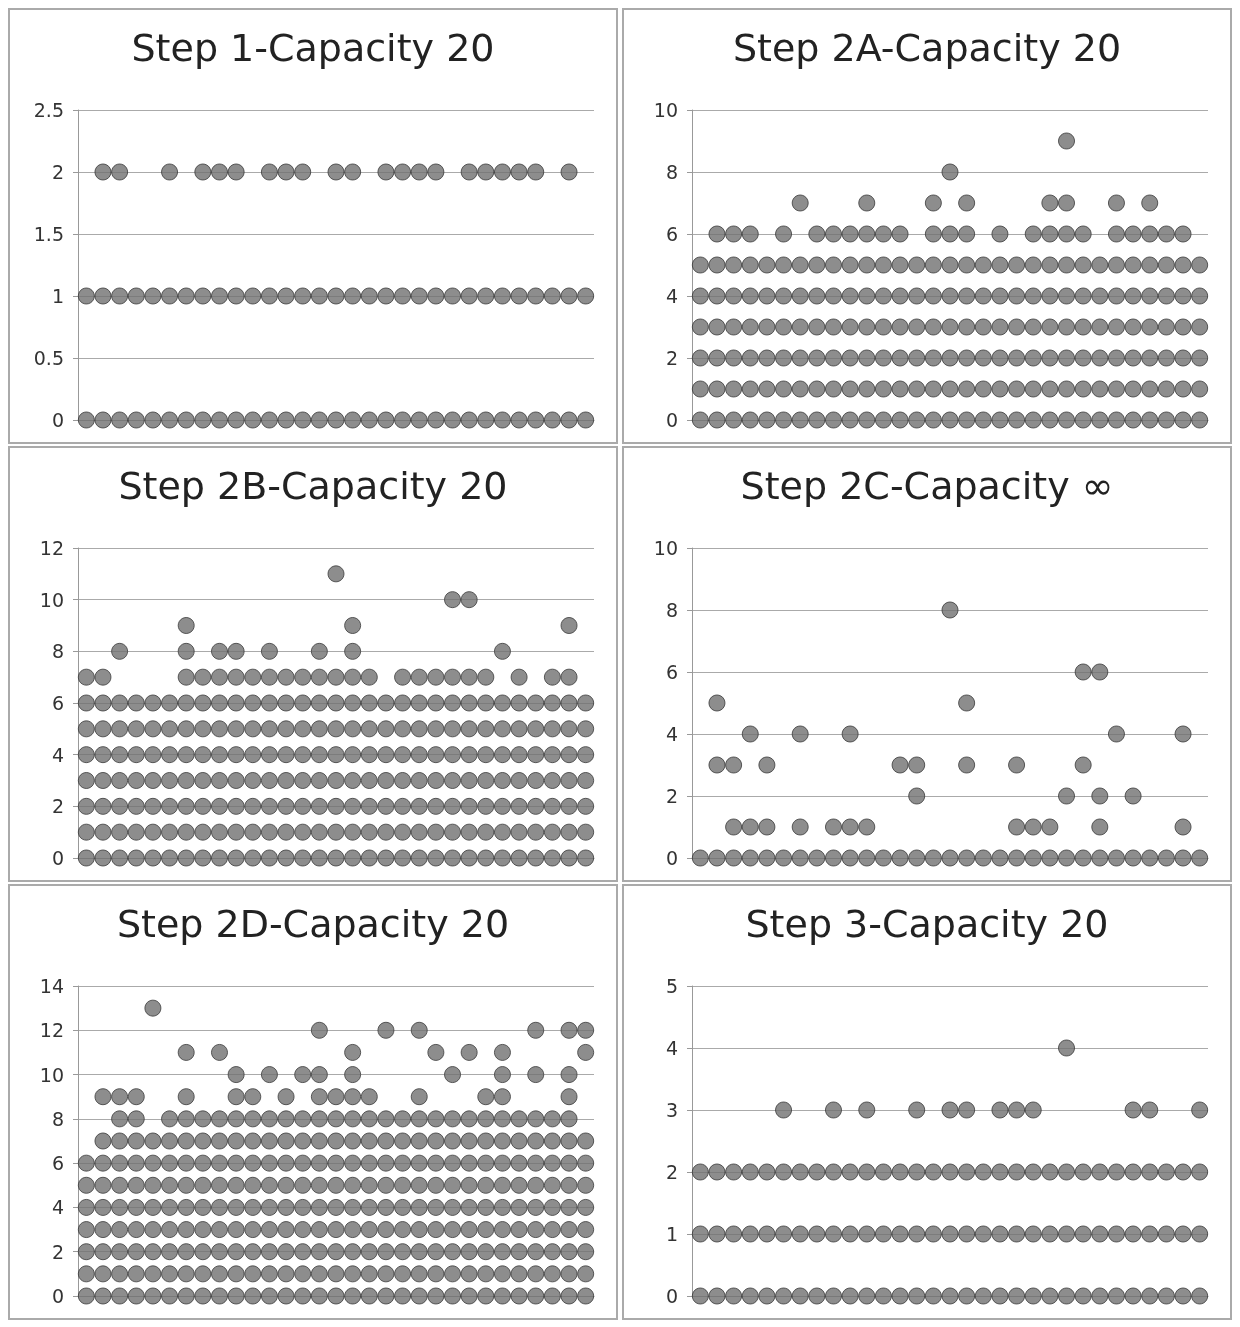  Describe the element at coordinates (671, 172) in the screenshot. I see `y-tick-label: 8` at that location.